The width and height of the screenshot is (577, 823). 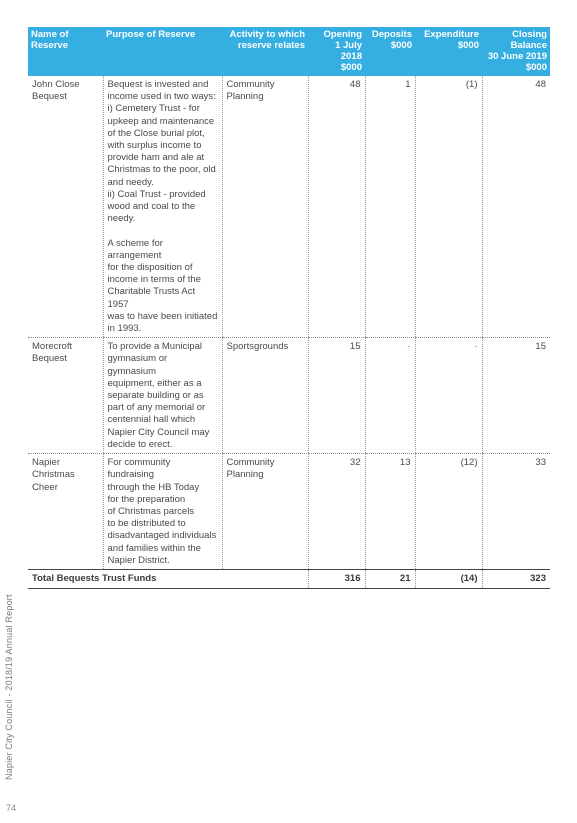 What do you see at coordinates (139, 469) in the screenshot?
I see `purpose-line: For community fundraising` at bounding box center [139, 469].